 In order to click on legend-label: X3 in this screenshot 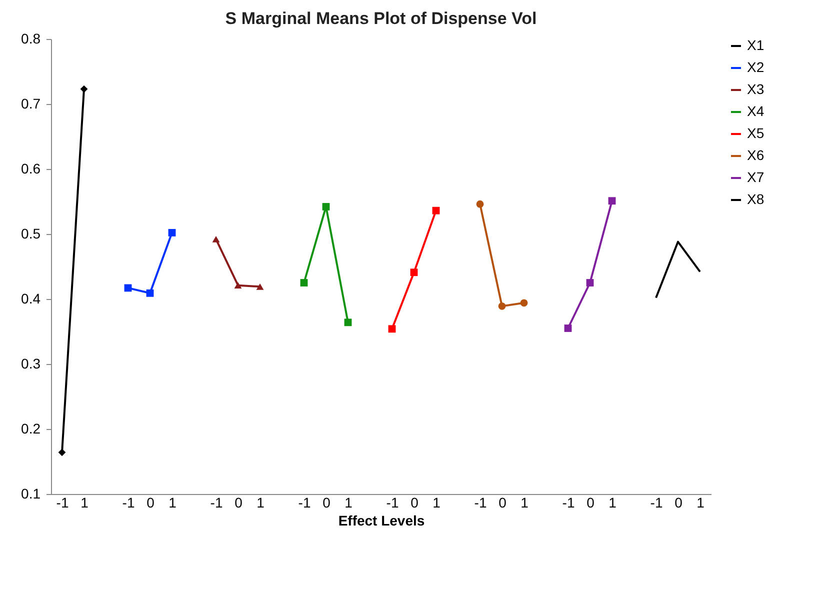, I will do `click(755, 89)`.